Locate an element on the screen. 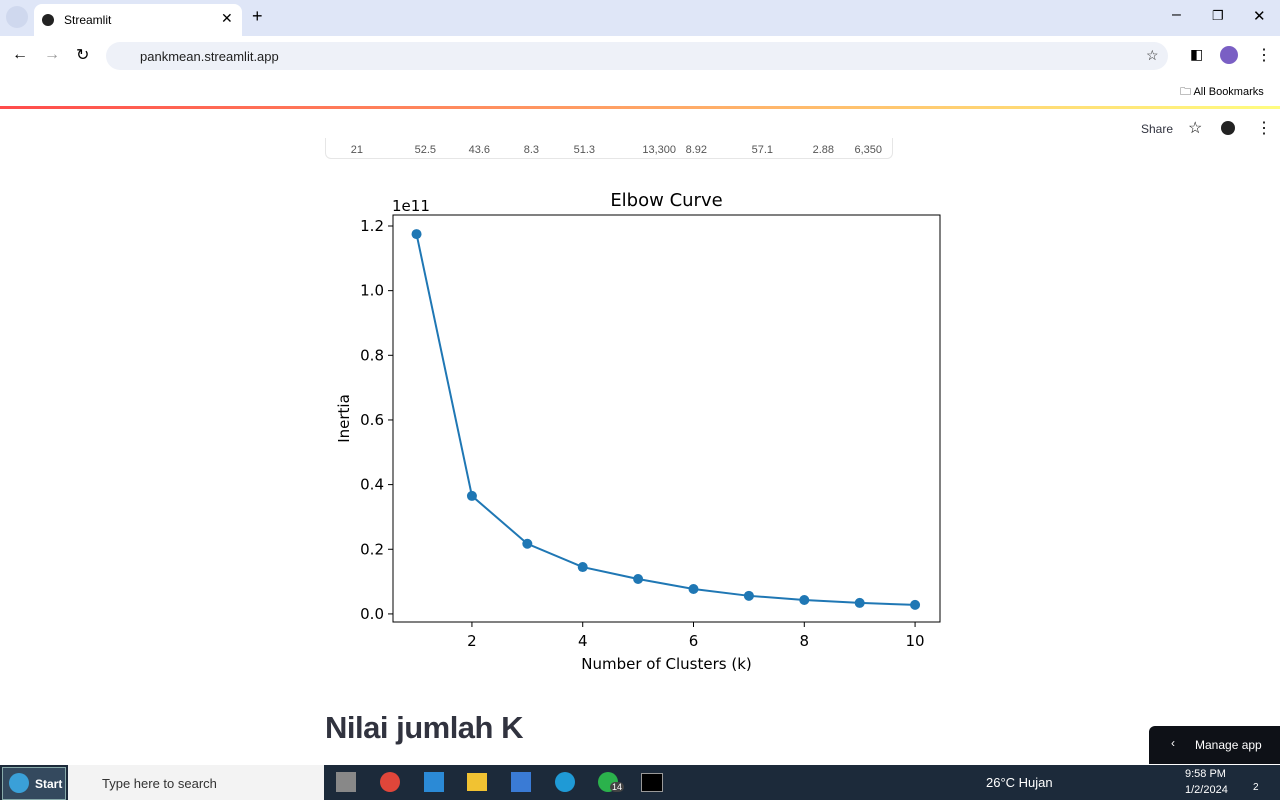 Image resolution: width=1280 pixels, height=800 pixels. y-tick-label: 0.6 is located at coordinates (372, 420).